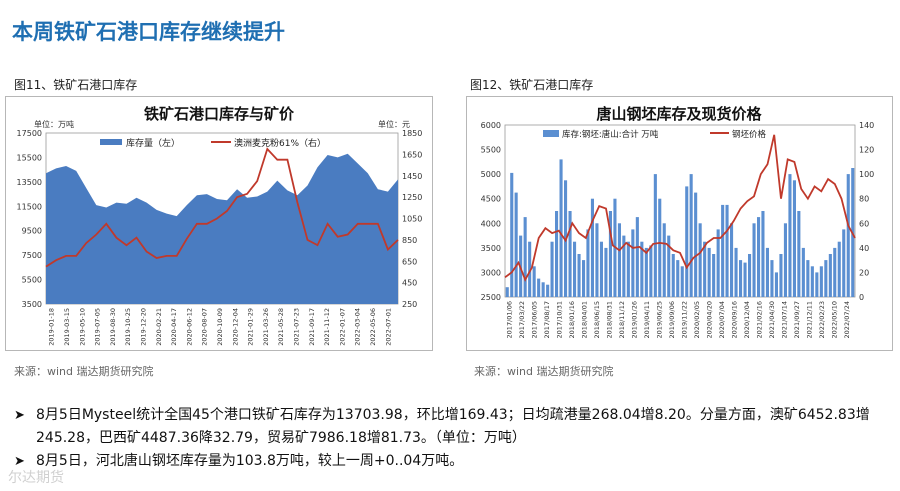  What do you see at coordinates (866, 125) in the screenshot?
I see `chart-2-right-tick: 140` at bounding box center [866, 125].